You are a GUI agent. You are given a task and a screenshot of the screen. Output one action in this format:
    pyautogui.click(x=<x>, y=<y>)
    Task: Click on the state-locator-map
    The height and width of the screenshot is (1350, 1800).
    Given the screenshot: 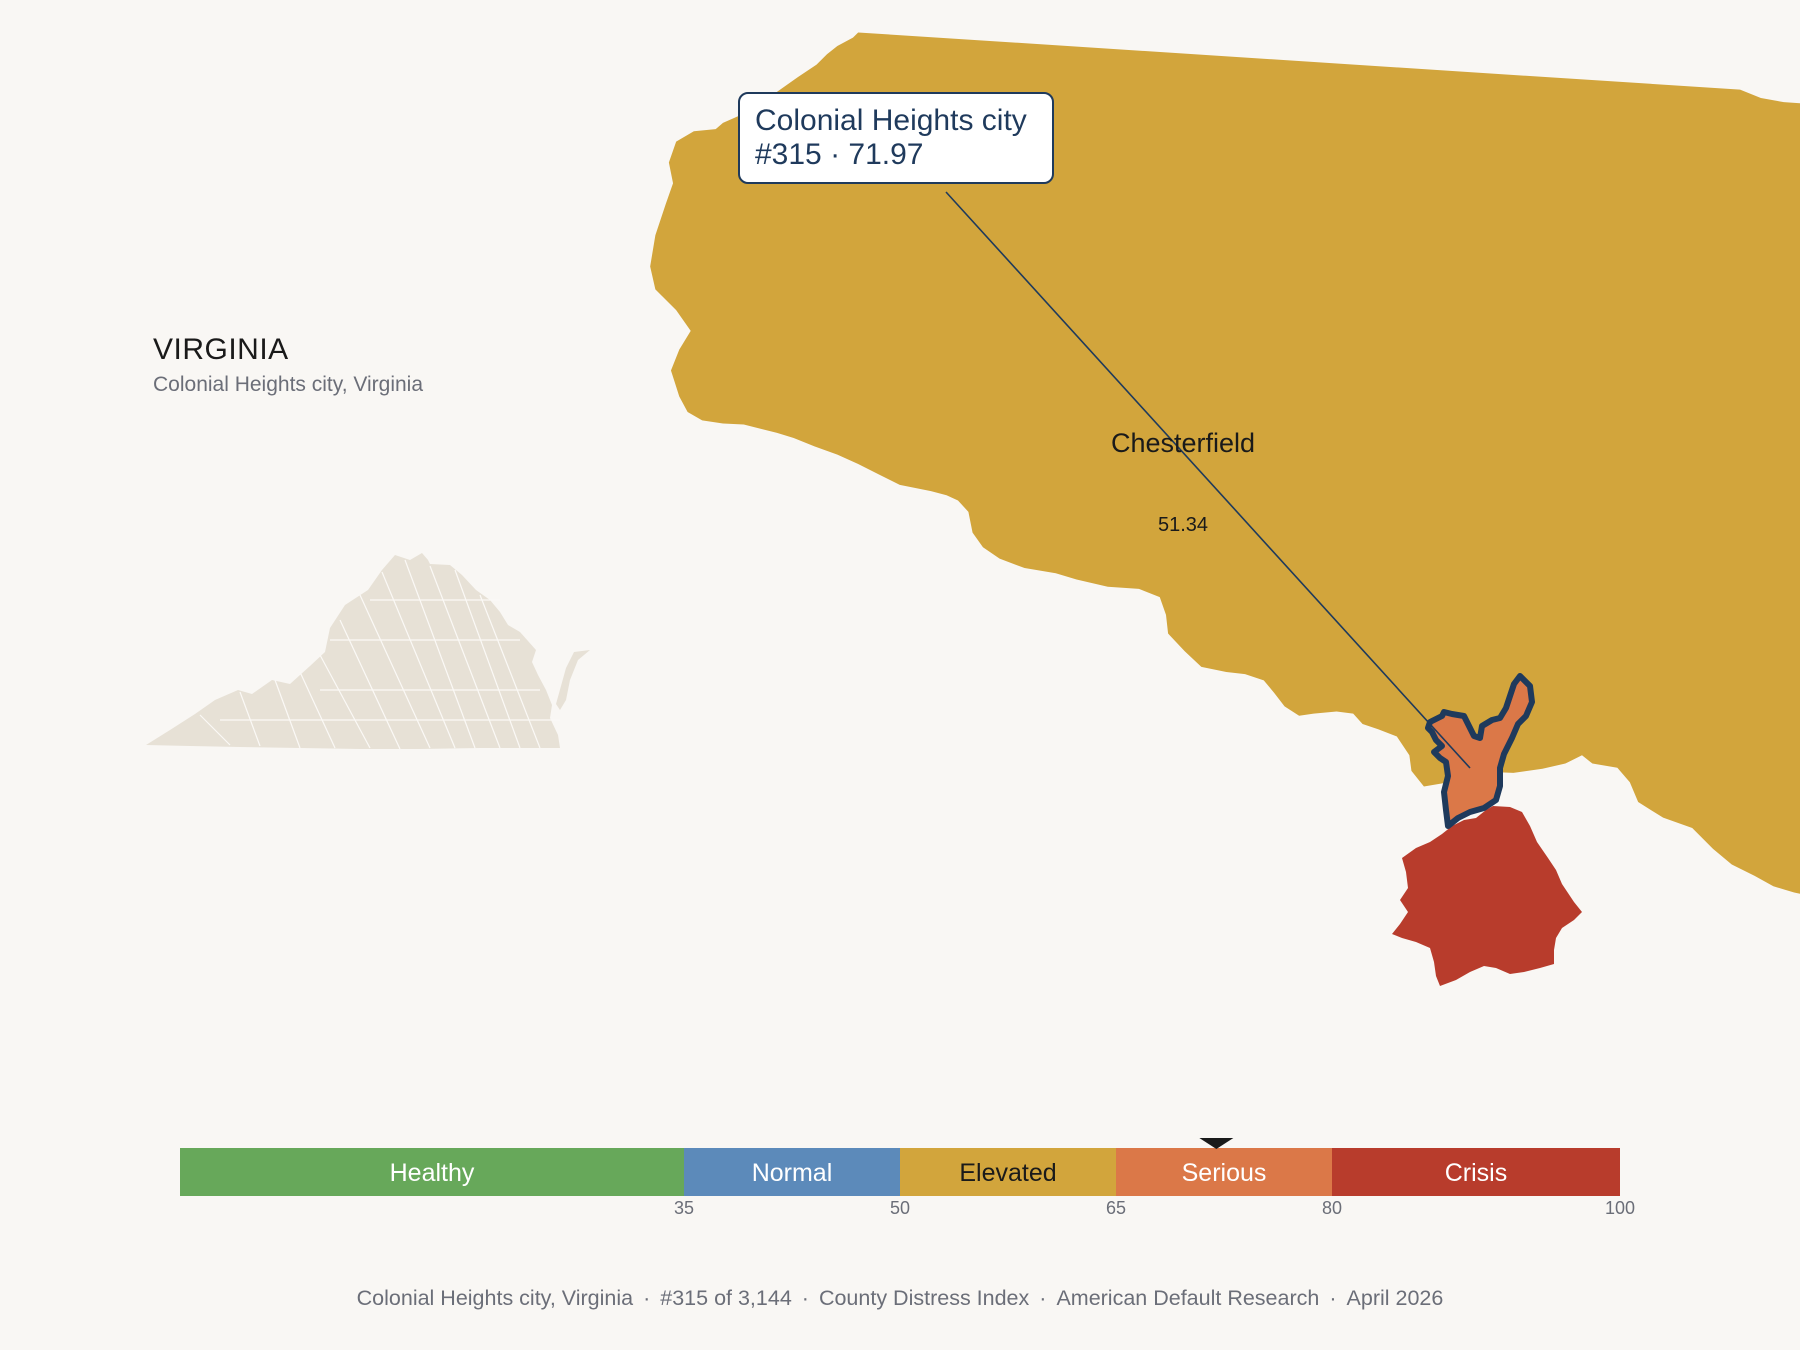 What is the action you would take?
    pyautogui.click(x=368, y=651)
    